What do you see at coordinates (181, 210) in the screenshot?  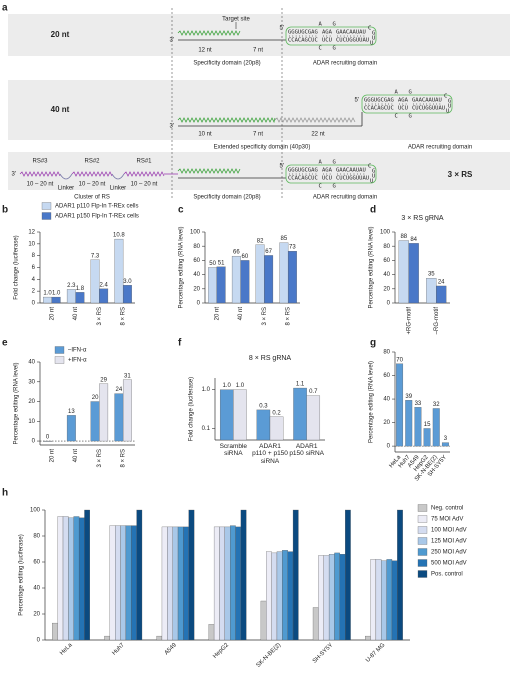 I see `panel-letter: c` at bounding box center [181, 210].